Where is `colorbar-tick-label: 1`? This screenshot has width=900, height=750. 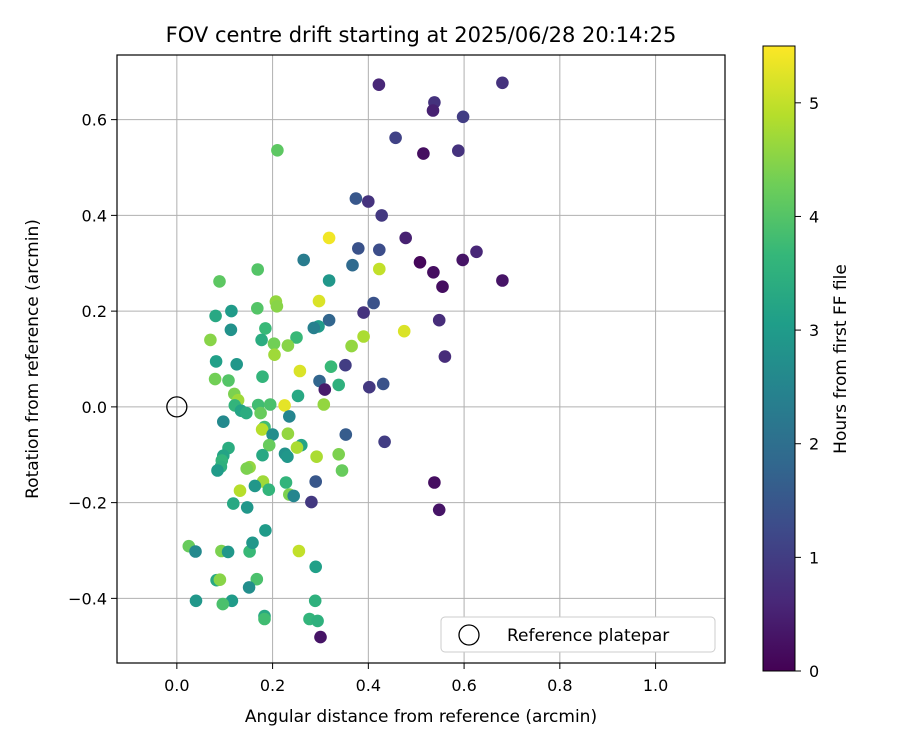 colorbar-tick-label: 1 is located at coordinates (814, 557).